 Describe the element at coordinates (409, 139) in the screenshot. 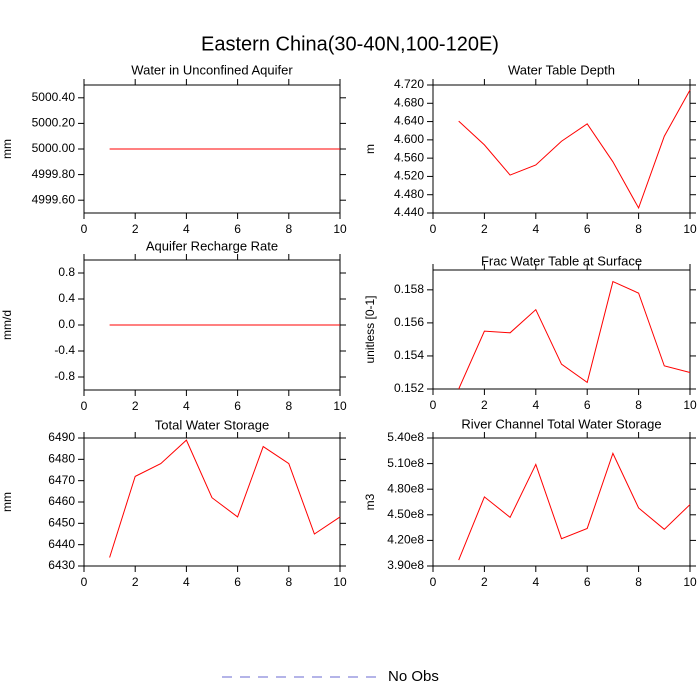

I see `y-tick-label: 4.600` at that location.